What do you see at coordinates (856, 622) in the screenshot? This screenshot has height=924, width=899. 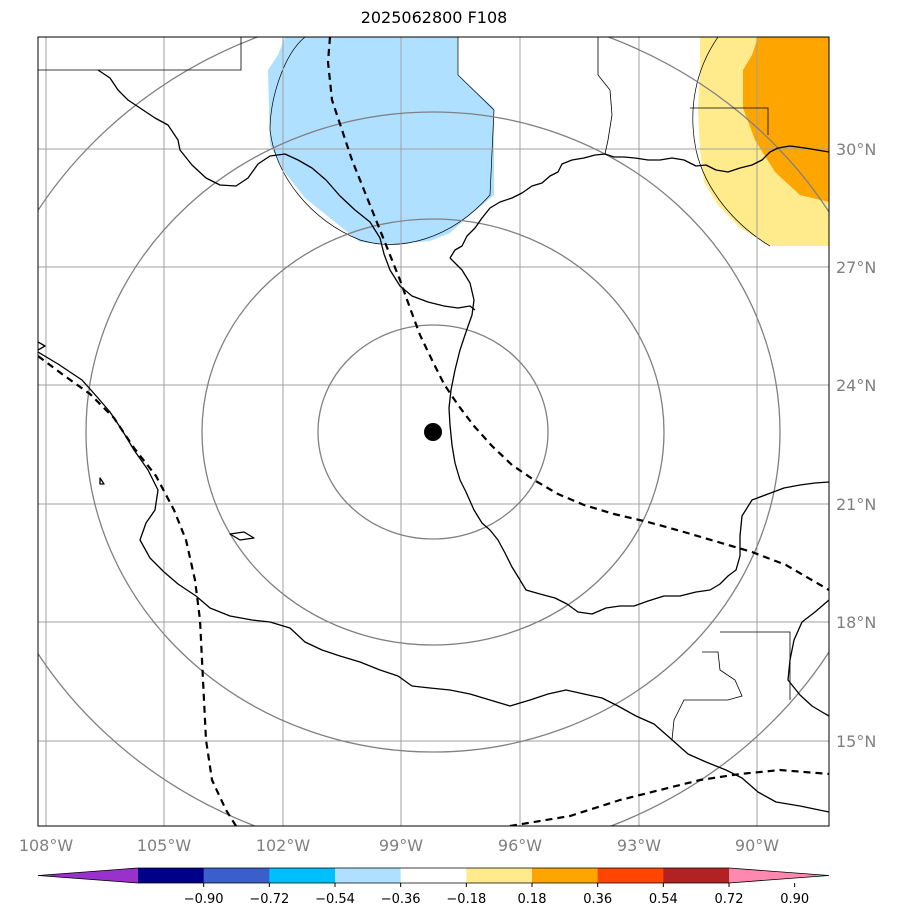 I see `lat-label: 18°N` at bounding box center [856, 622].